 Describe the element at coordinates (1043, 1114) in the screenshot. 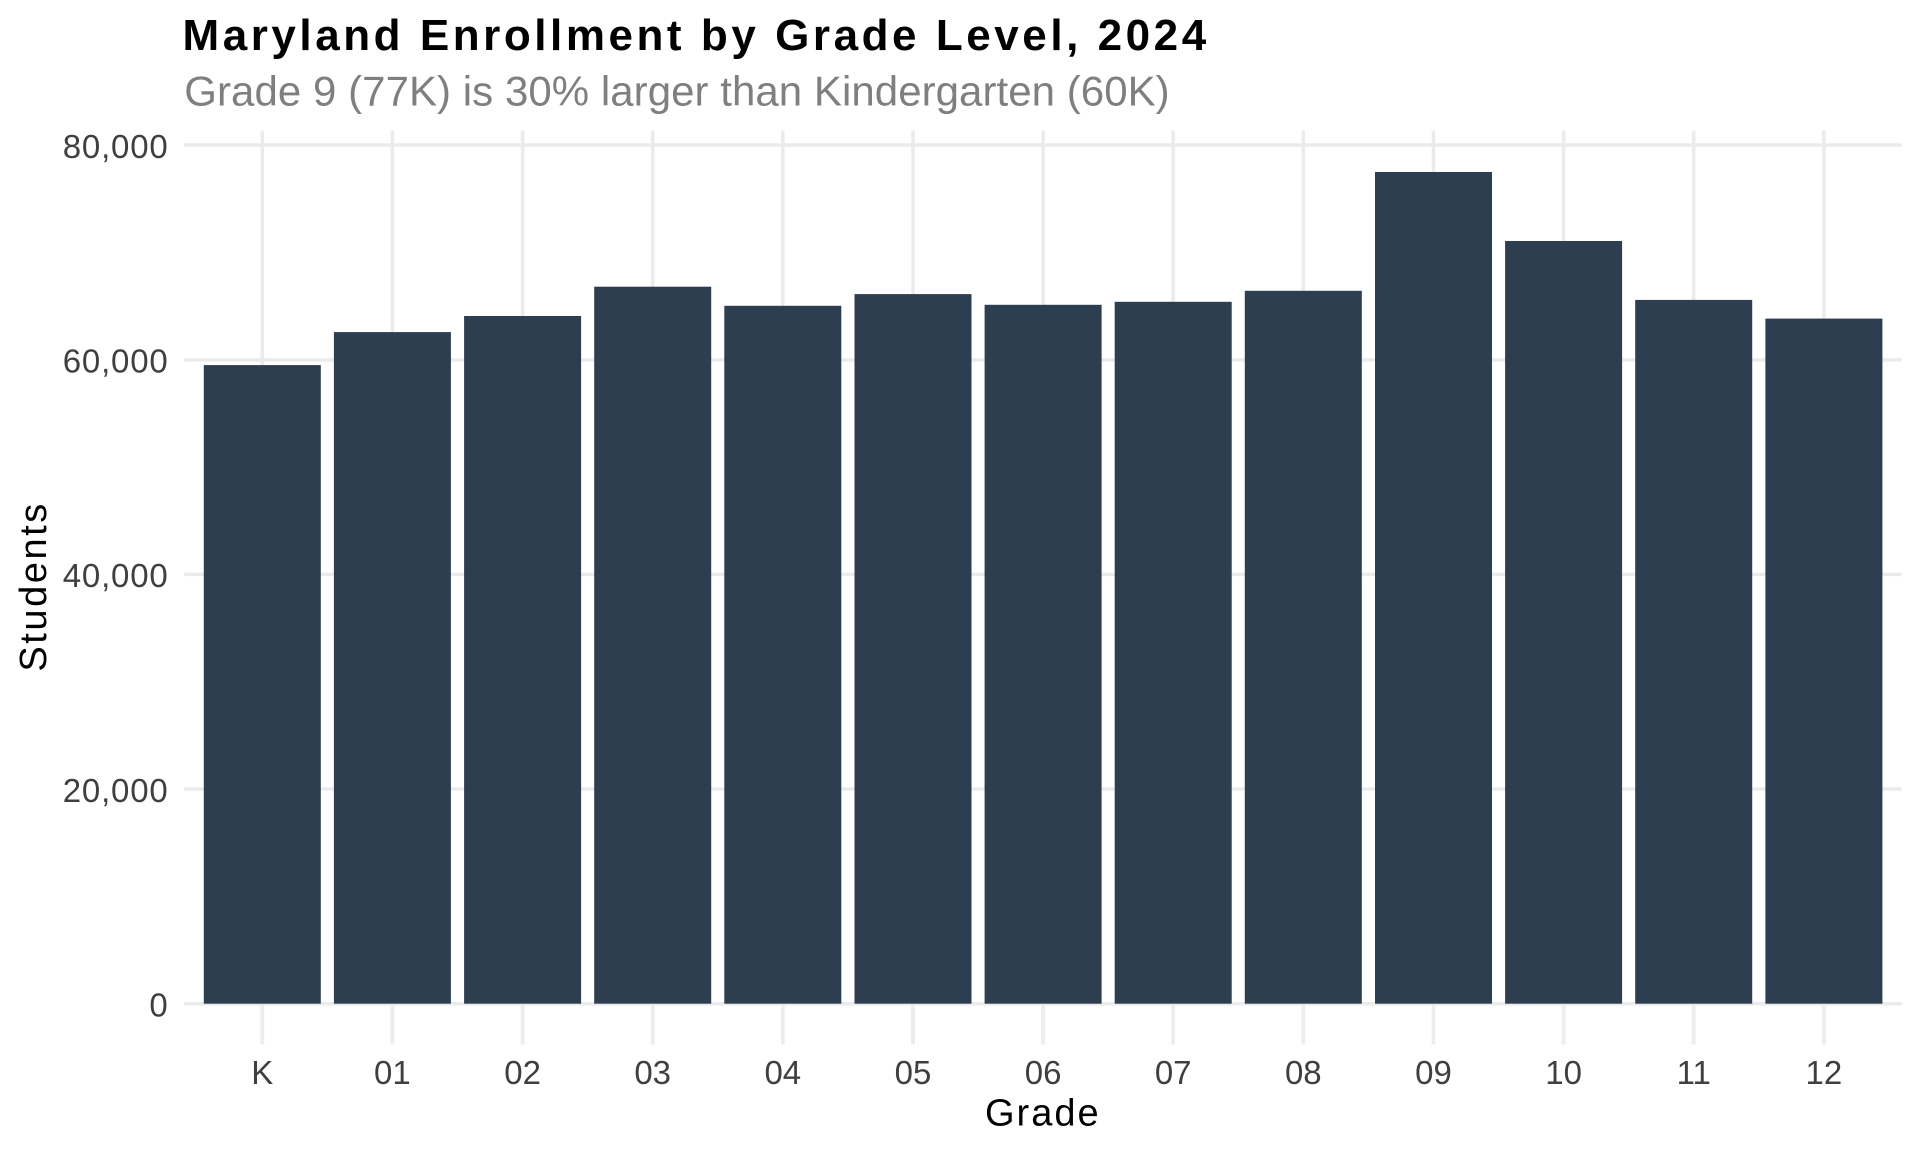

I see `svg-text: Grade` at that location.